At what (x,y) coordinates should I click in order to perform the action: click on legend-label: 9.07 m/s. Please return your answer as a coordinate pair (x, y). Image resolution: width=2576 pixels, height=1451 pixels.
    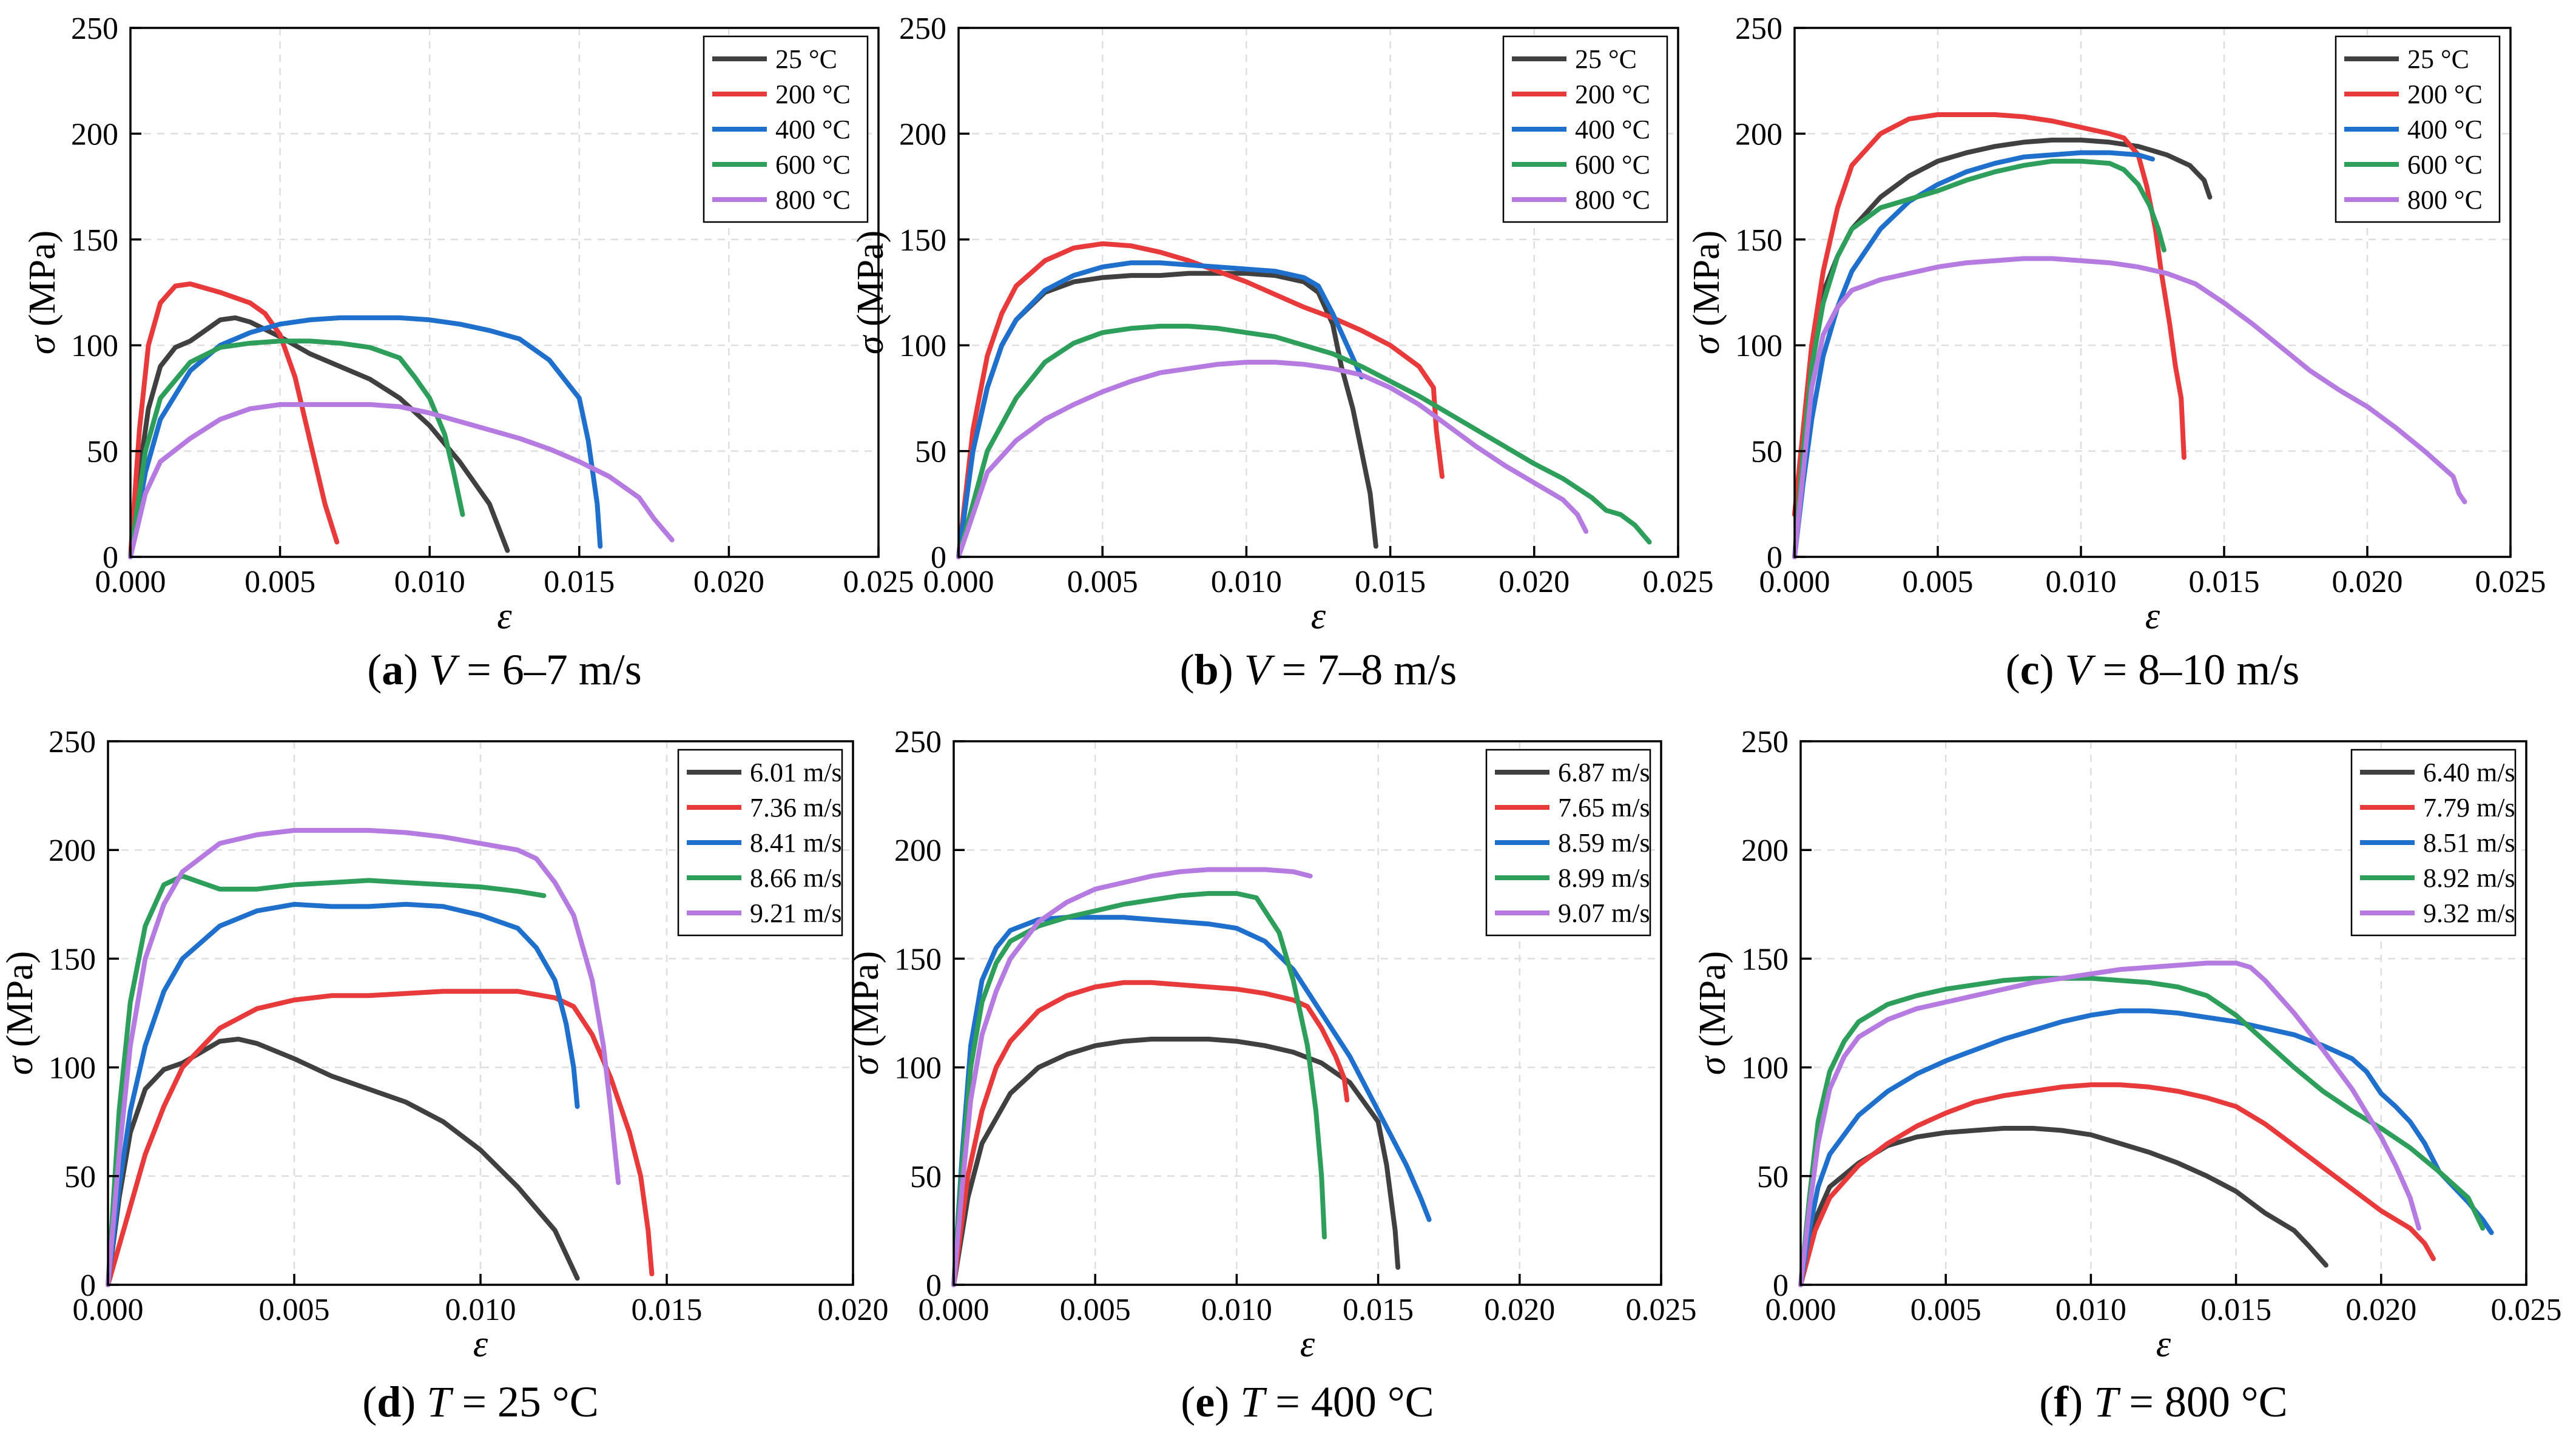
    Looking at the image, I should click on (1604, 913).